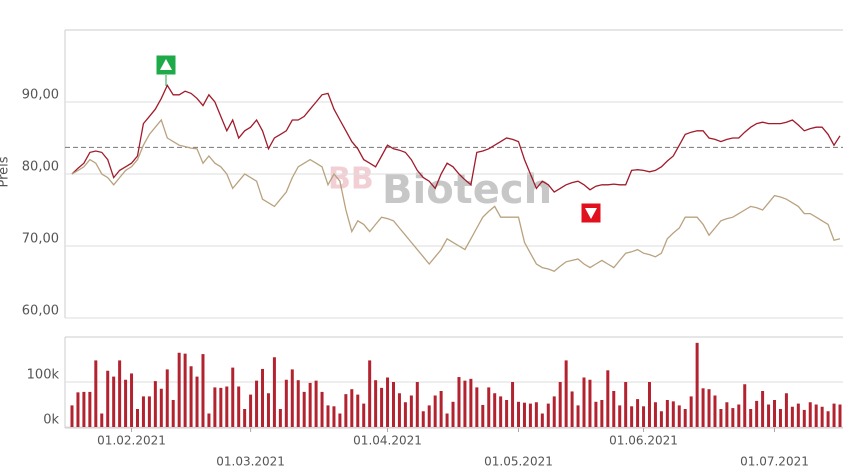 The width and height of the screenshot is (863, 468). I want to click on y-tick-label: 100k, so click(43, 375).